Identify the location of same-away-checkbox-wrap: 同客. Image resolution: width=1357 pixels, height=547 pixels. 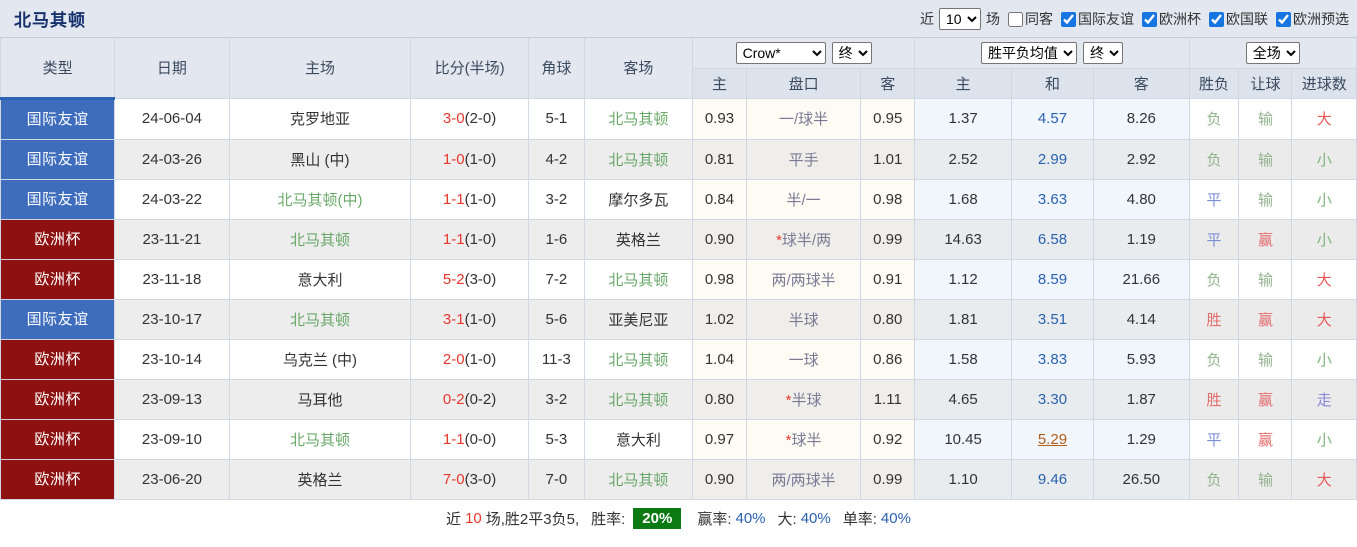
(1029, 19).